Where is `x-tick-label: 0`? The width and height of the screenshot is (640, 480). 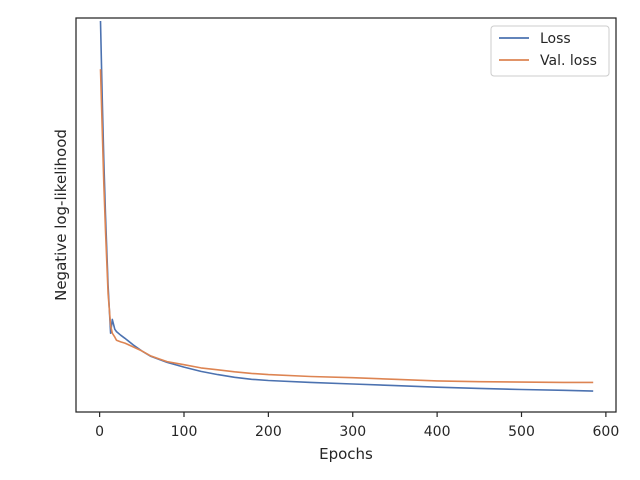 x-tick-label: 0 is located at coordinates (99, 432).